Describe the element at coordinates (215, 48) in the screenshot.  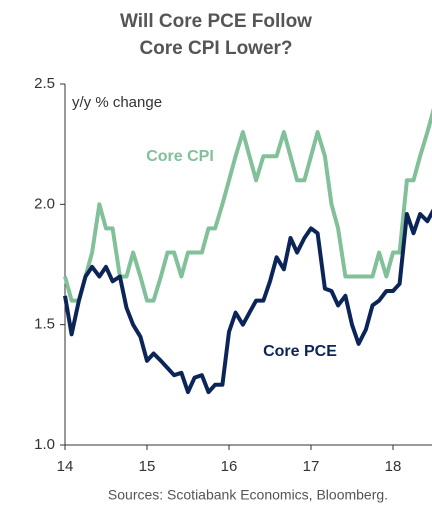
I see `chart-title: Core CPI Lower?` at that location.